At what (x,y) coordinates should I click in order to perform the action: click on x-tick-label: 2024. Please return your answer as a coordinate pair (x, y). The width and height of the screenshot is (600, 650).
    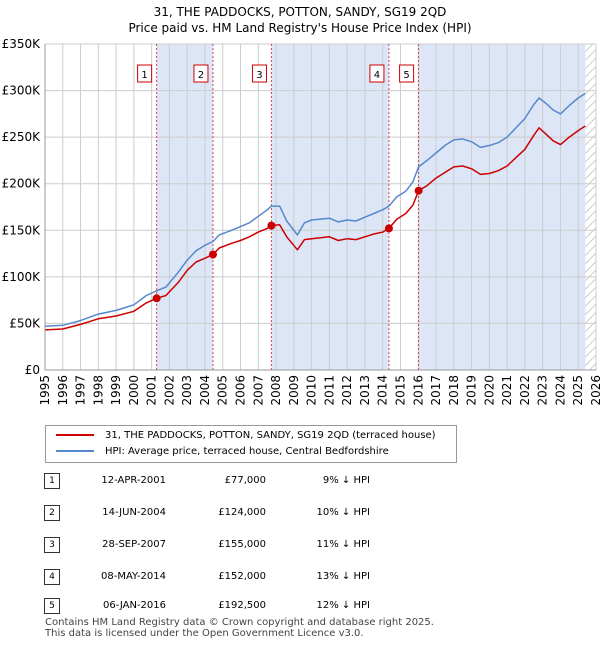
    Looking at the image, I should click on (560, 390).